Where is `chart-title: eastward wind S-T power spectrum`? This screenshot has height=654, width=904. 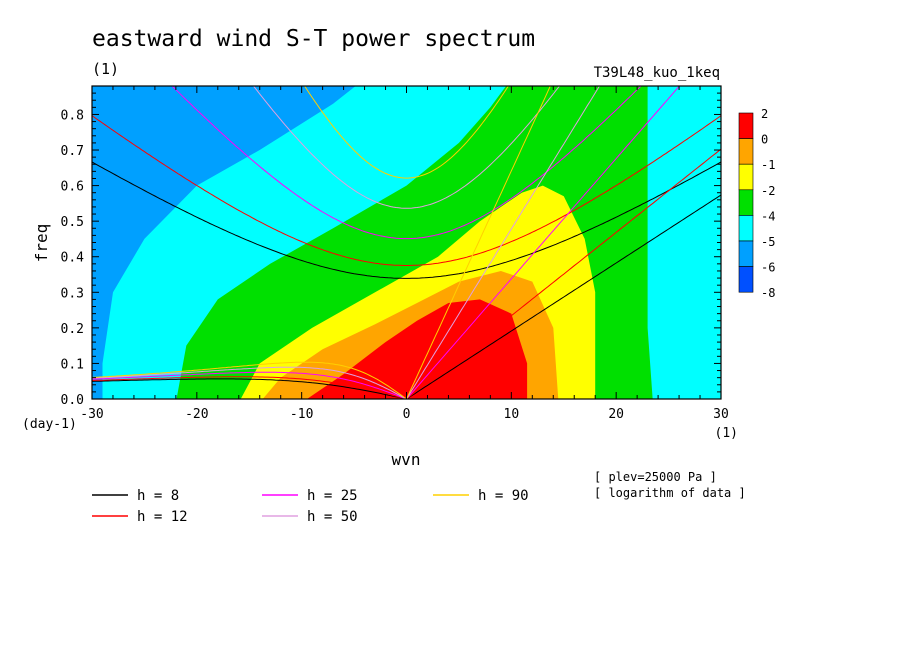
chart-title: eastward wind S-T power spectrum is located at coordinates (313, 39).